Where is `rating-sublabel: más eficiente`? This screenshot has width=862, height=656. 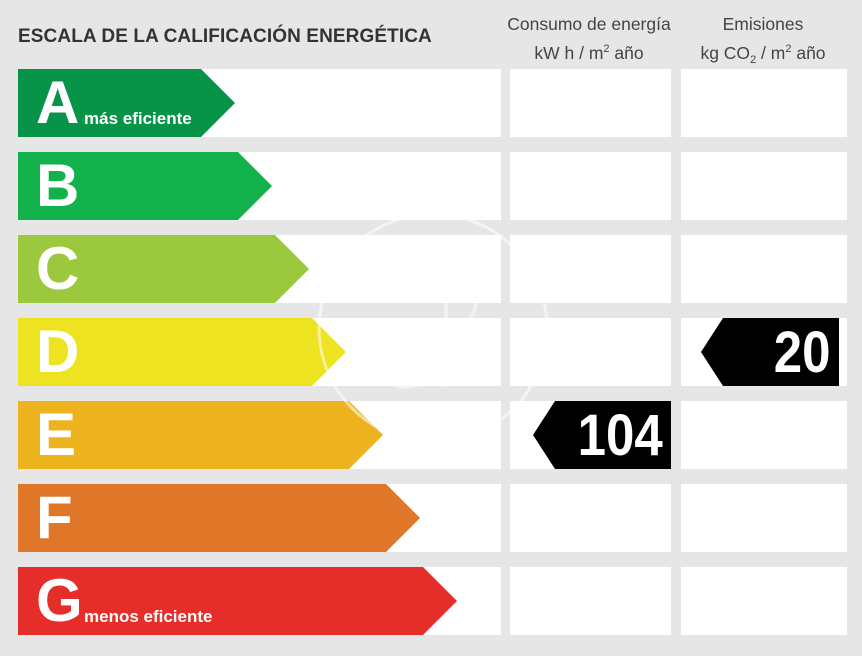
rating-sublabel: más eficiente is located at coordinates (138, 118).